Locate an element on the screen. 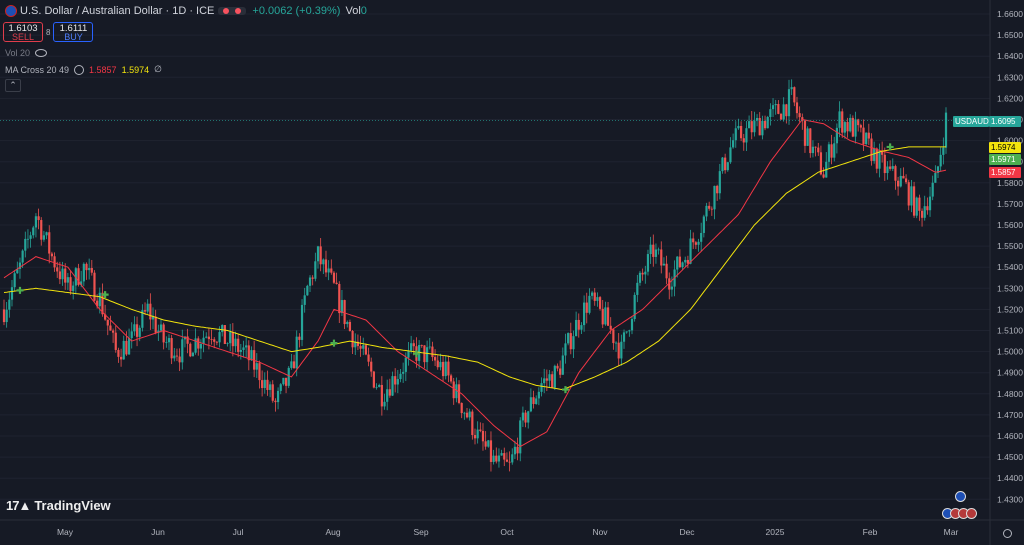  sell-button: 1.6103 SELL is located at coordinates (23, 32).